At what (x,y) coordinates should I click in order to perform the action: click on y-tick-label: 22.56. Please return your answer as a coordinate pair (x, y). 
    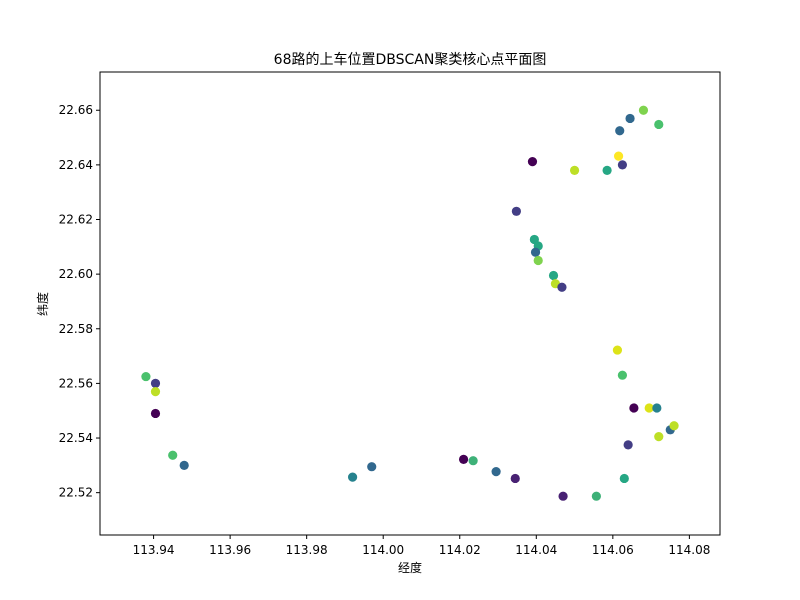
    Looking at the image, I should click on (76, 383).